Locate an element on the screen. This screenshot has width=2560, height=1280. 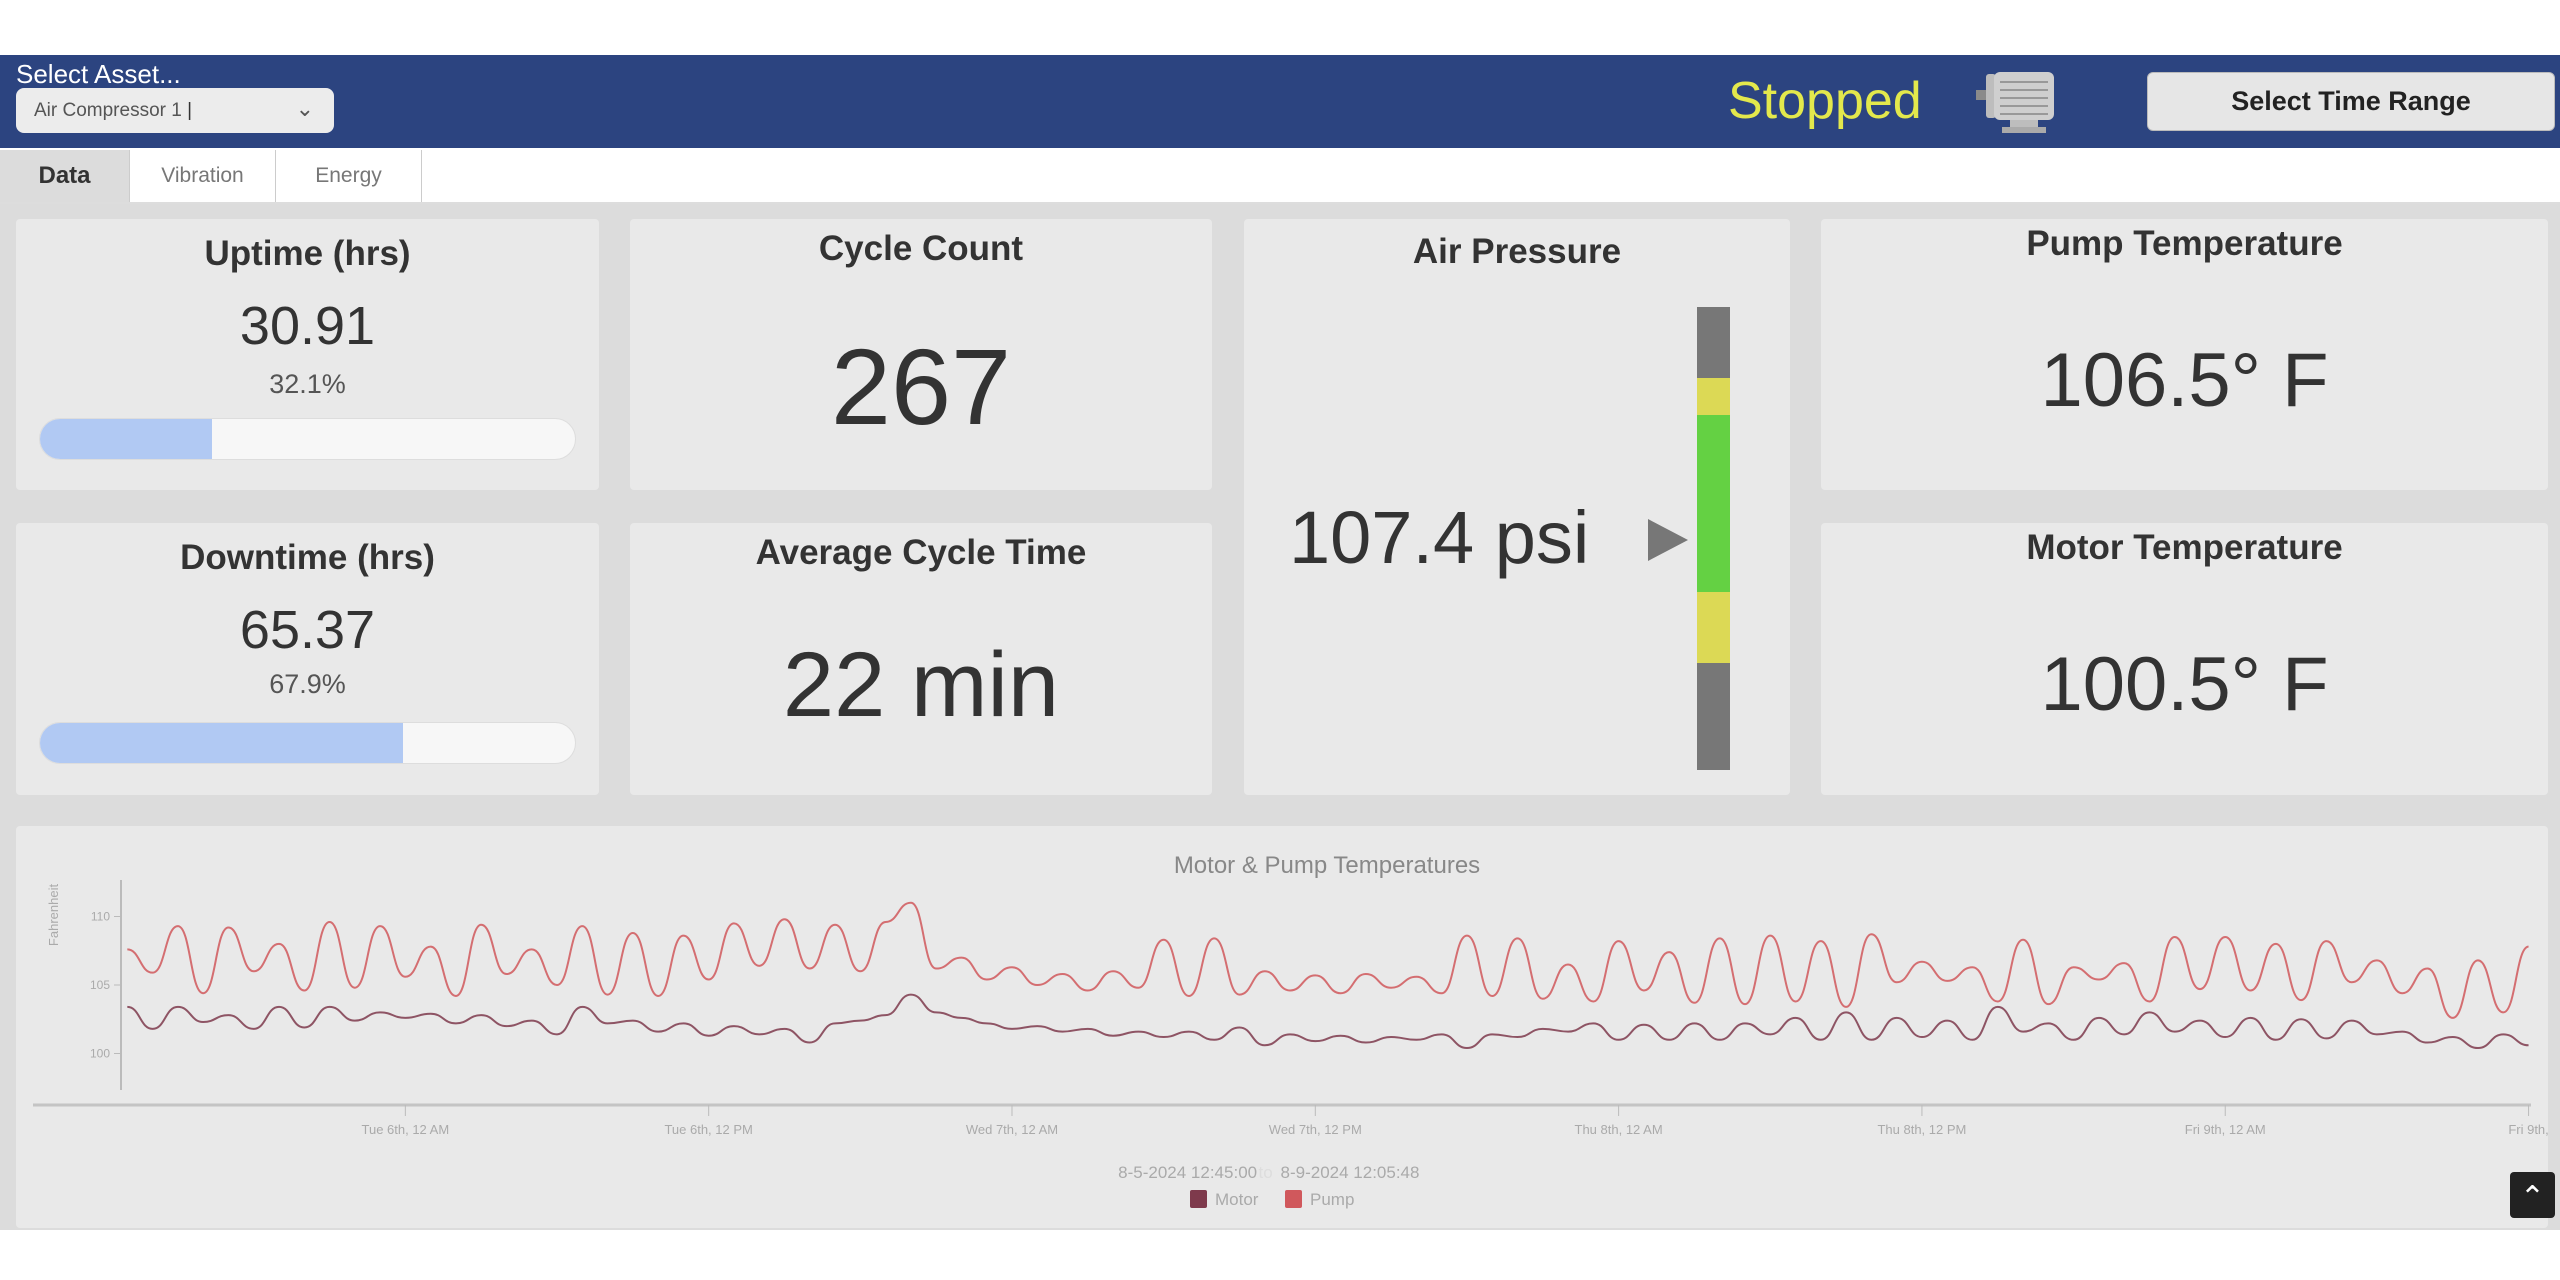
tab-data: Data is located at coordinates (65, 176).